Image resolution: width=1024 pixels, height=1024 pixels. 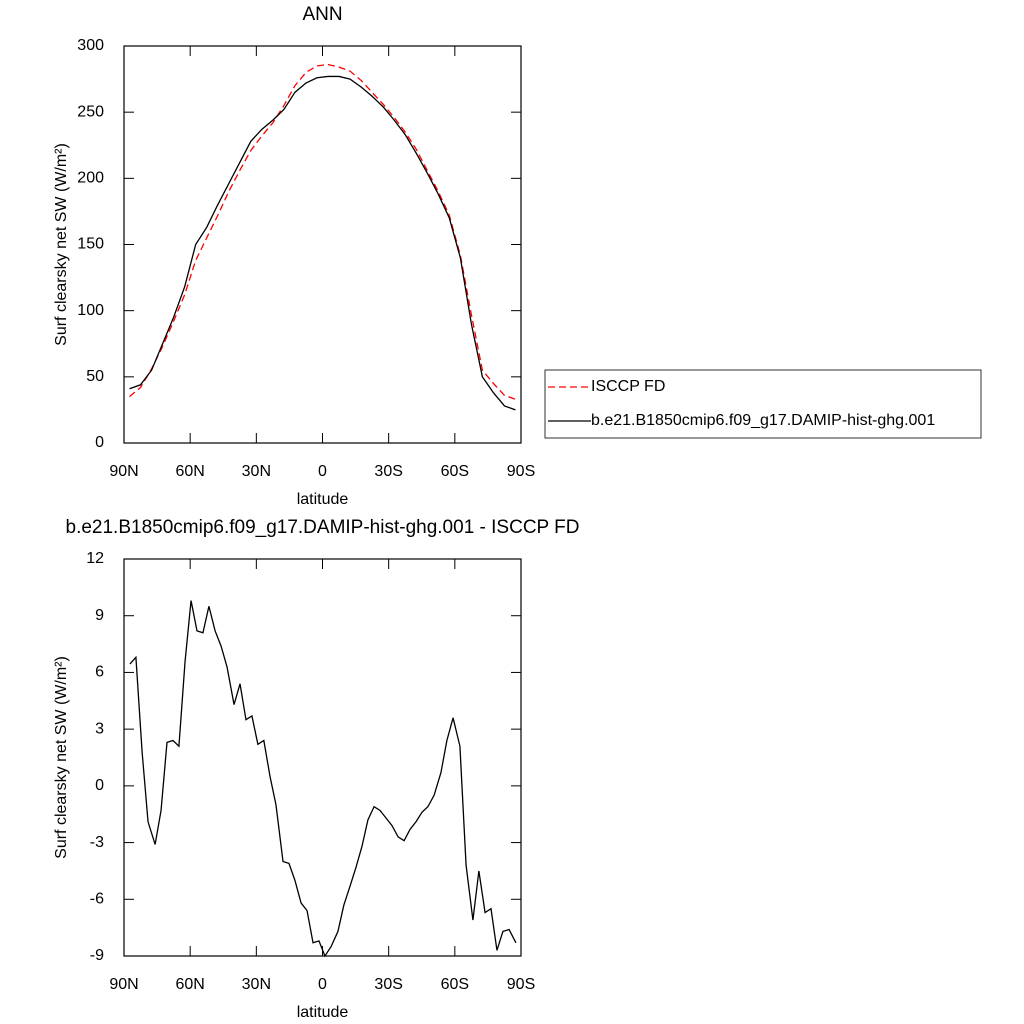 What do you see at coordinates (95, 376) in the screenshot?
I see `y-tick-label: 50` at bounding box center [95, 376].